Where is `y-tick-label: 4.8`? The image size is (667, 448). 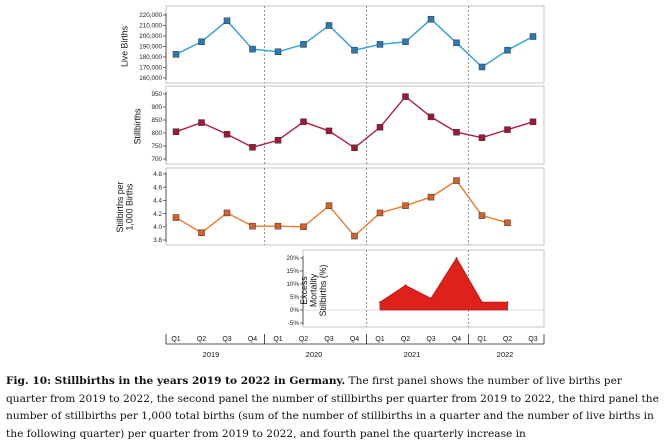 y-tick-label: 4.8 is located at coordinates (157, 174).